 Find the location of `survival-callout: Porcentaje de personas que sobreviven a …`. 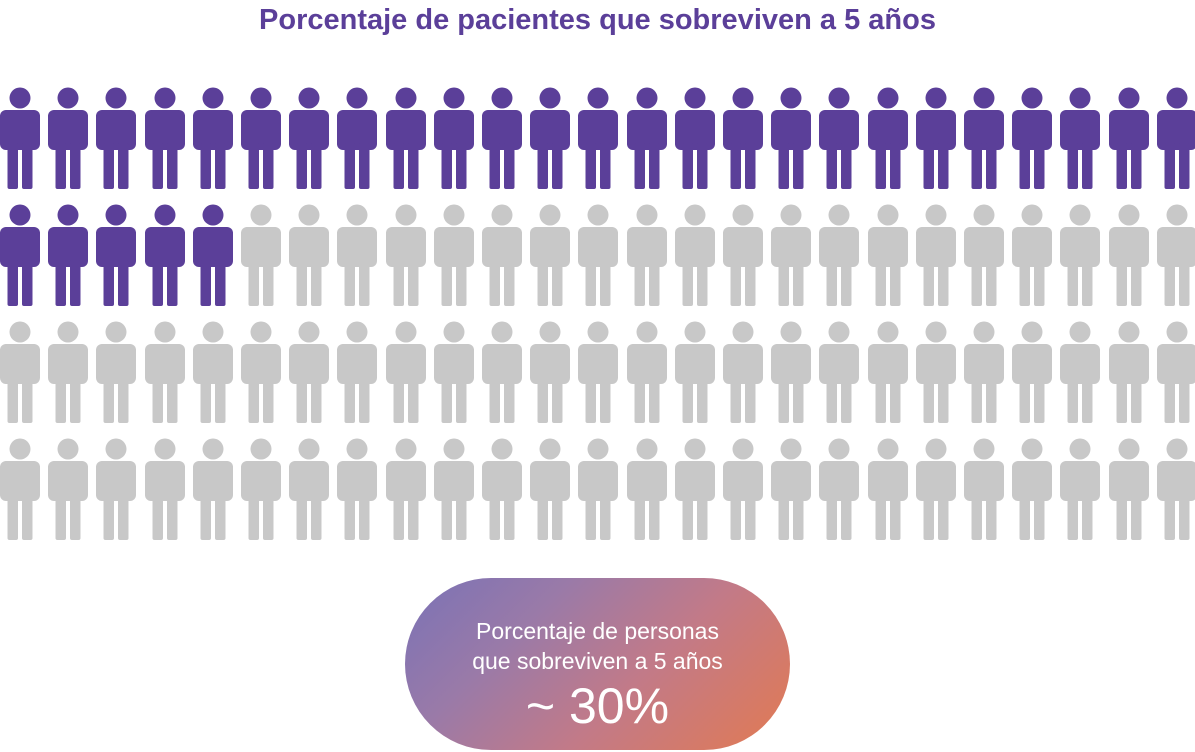

survival-callout: Porcentaje de personas que sobreviven a … is located at coordinates (597, 664).